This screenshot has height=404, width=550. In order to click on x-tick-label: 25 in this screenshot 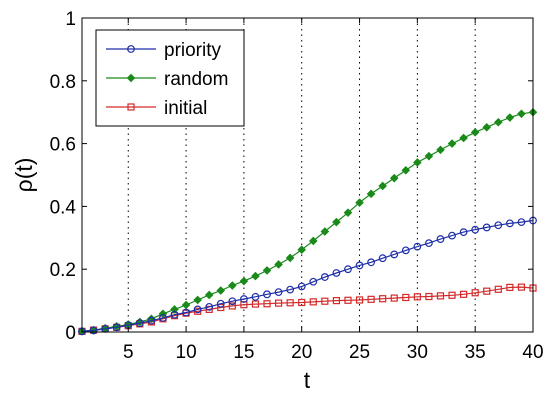, I will do `click(359, 352)`.